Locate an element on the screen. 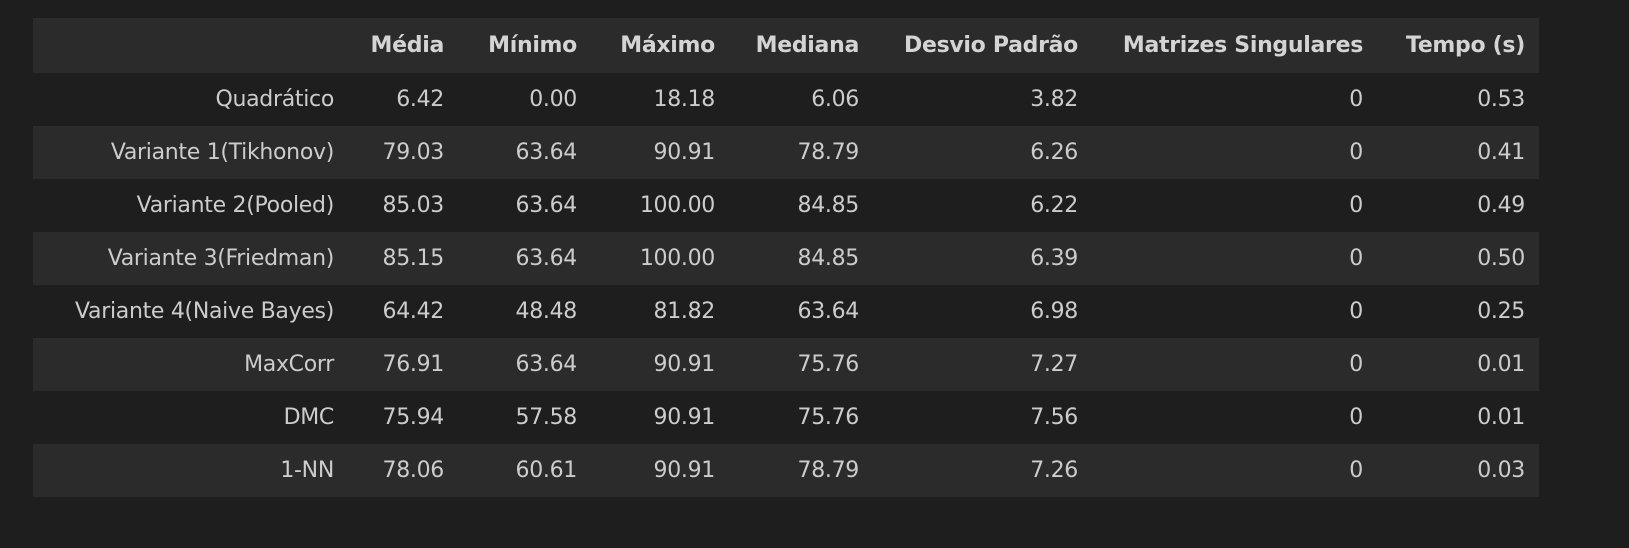  table-cell: 6.26 is located at coordinates (1054, 152).